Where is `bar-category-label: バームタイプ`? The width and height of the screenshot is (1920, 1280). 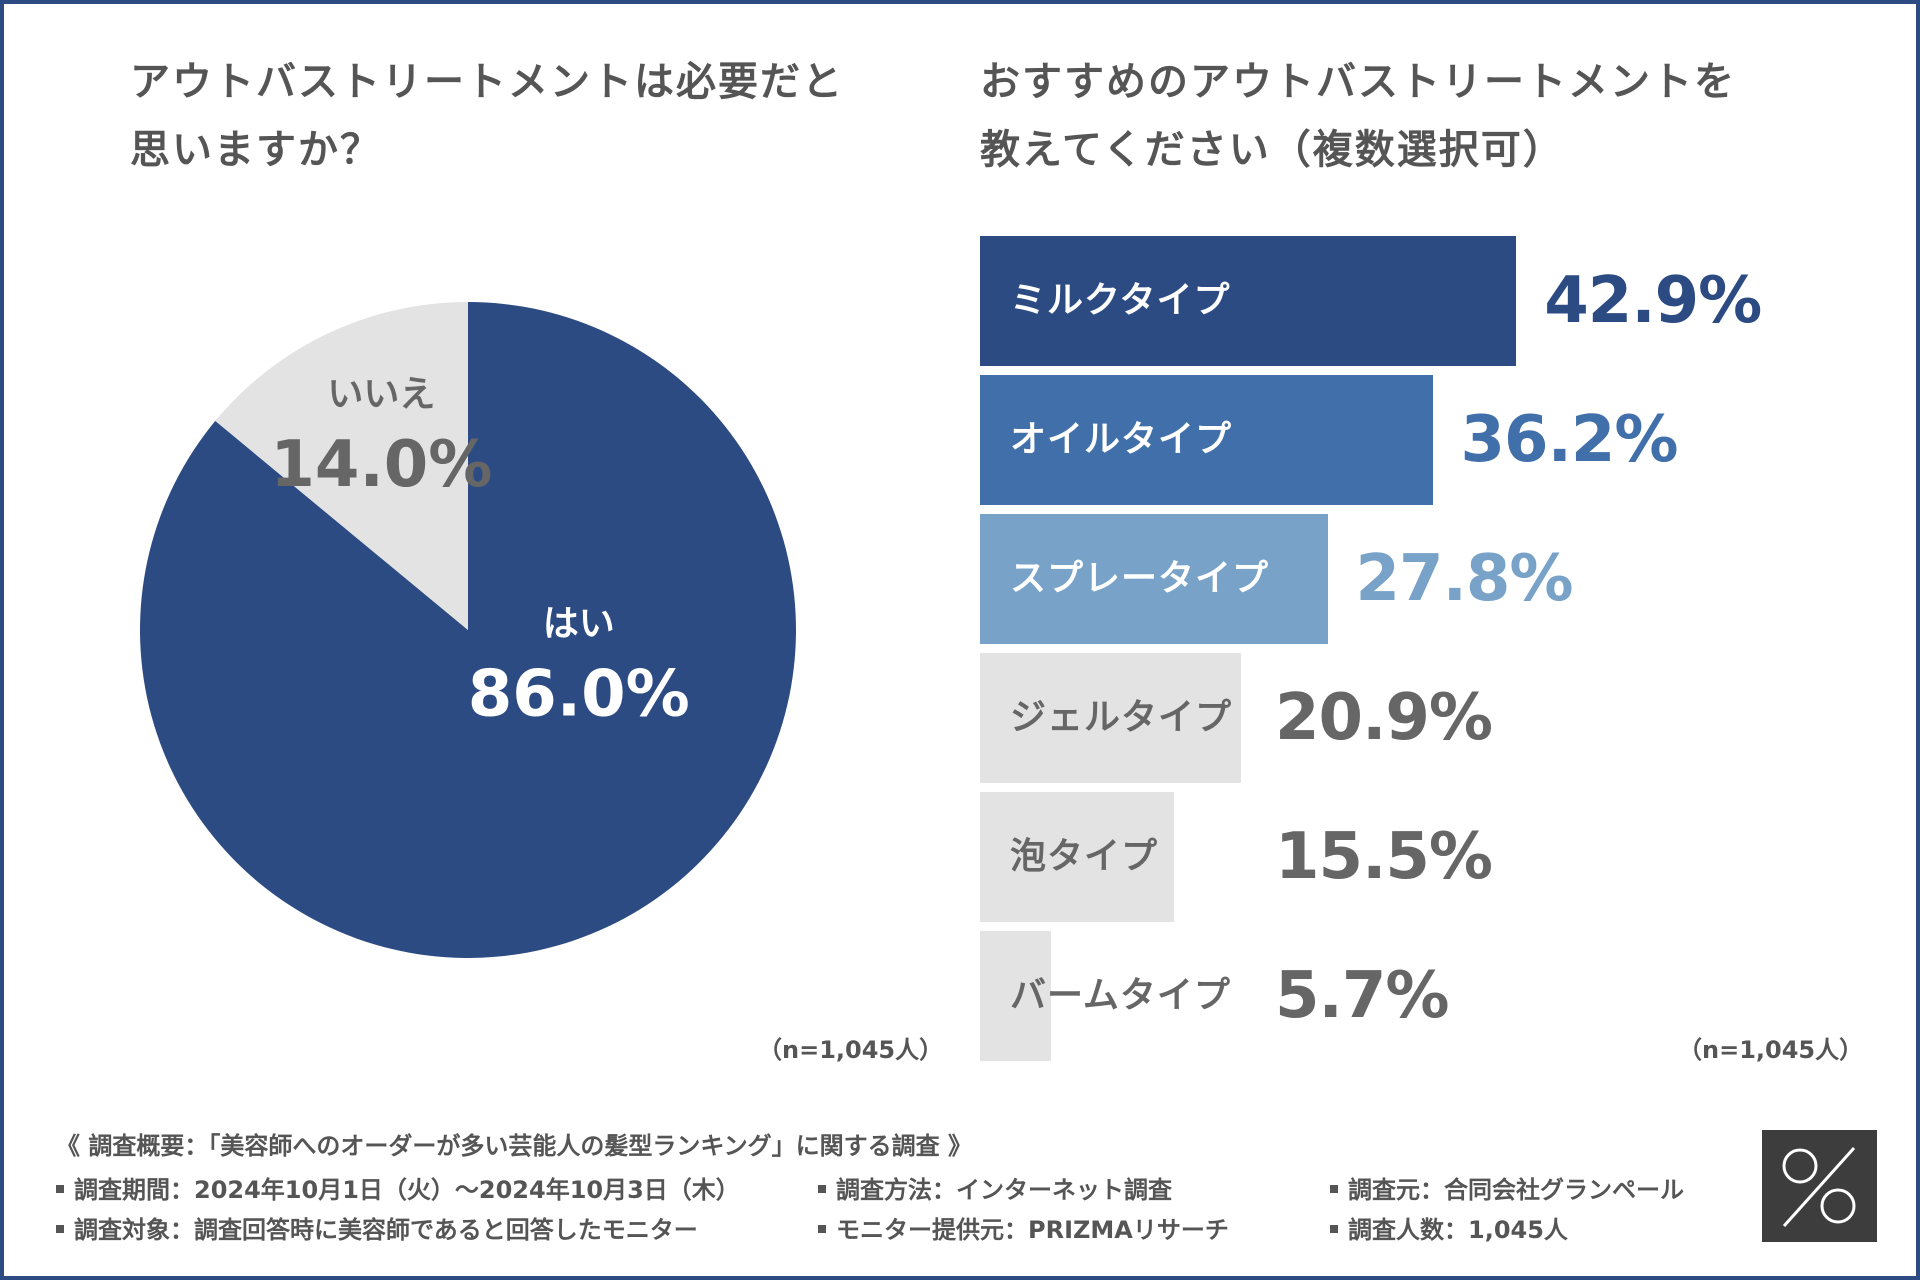 bar-category-label: バームタイプ is located at coordinates (1120, 995).